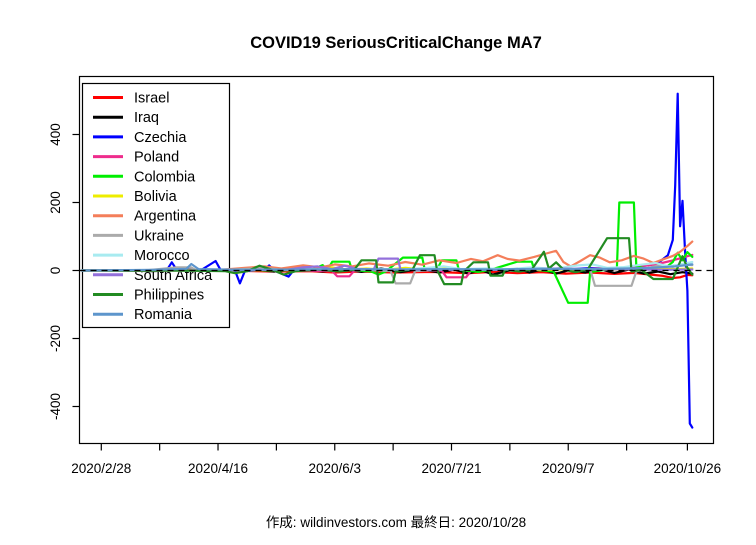  What do you see at coordinates (151, 99) in the screenshot?
I see `legend-label-israel: Israel` at bounding box center [151, 99].